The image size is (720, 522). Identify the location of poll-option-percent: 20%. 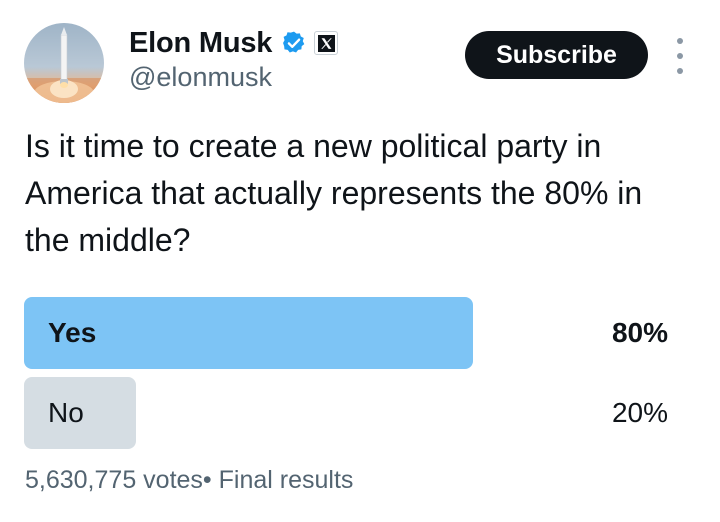
(639, 412).